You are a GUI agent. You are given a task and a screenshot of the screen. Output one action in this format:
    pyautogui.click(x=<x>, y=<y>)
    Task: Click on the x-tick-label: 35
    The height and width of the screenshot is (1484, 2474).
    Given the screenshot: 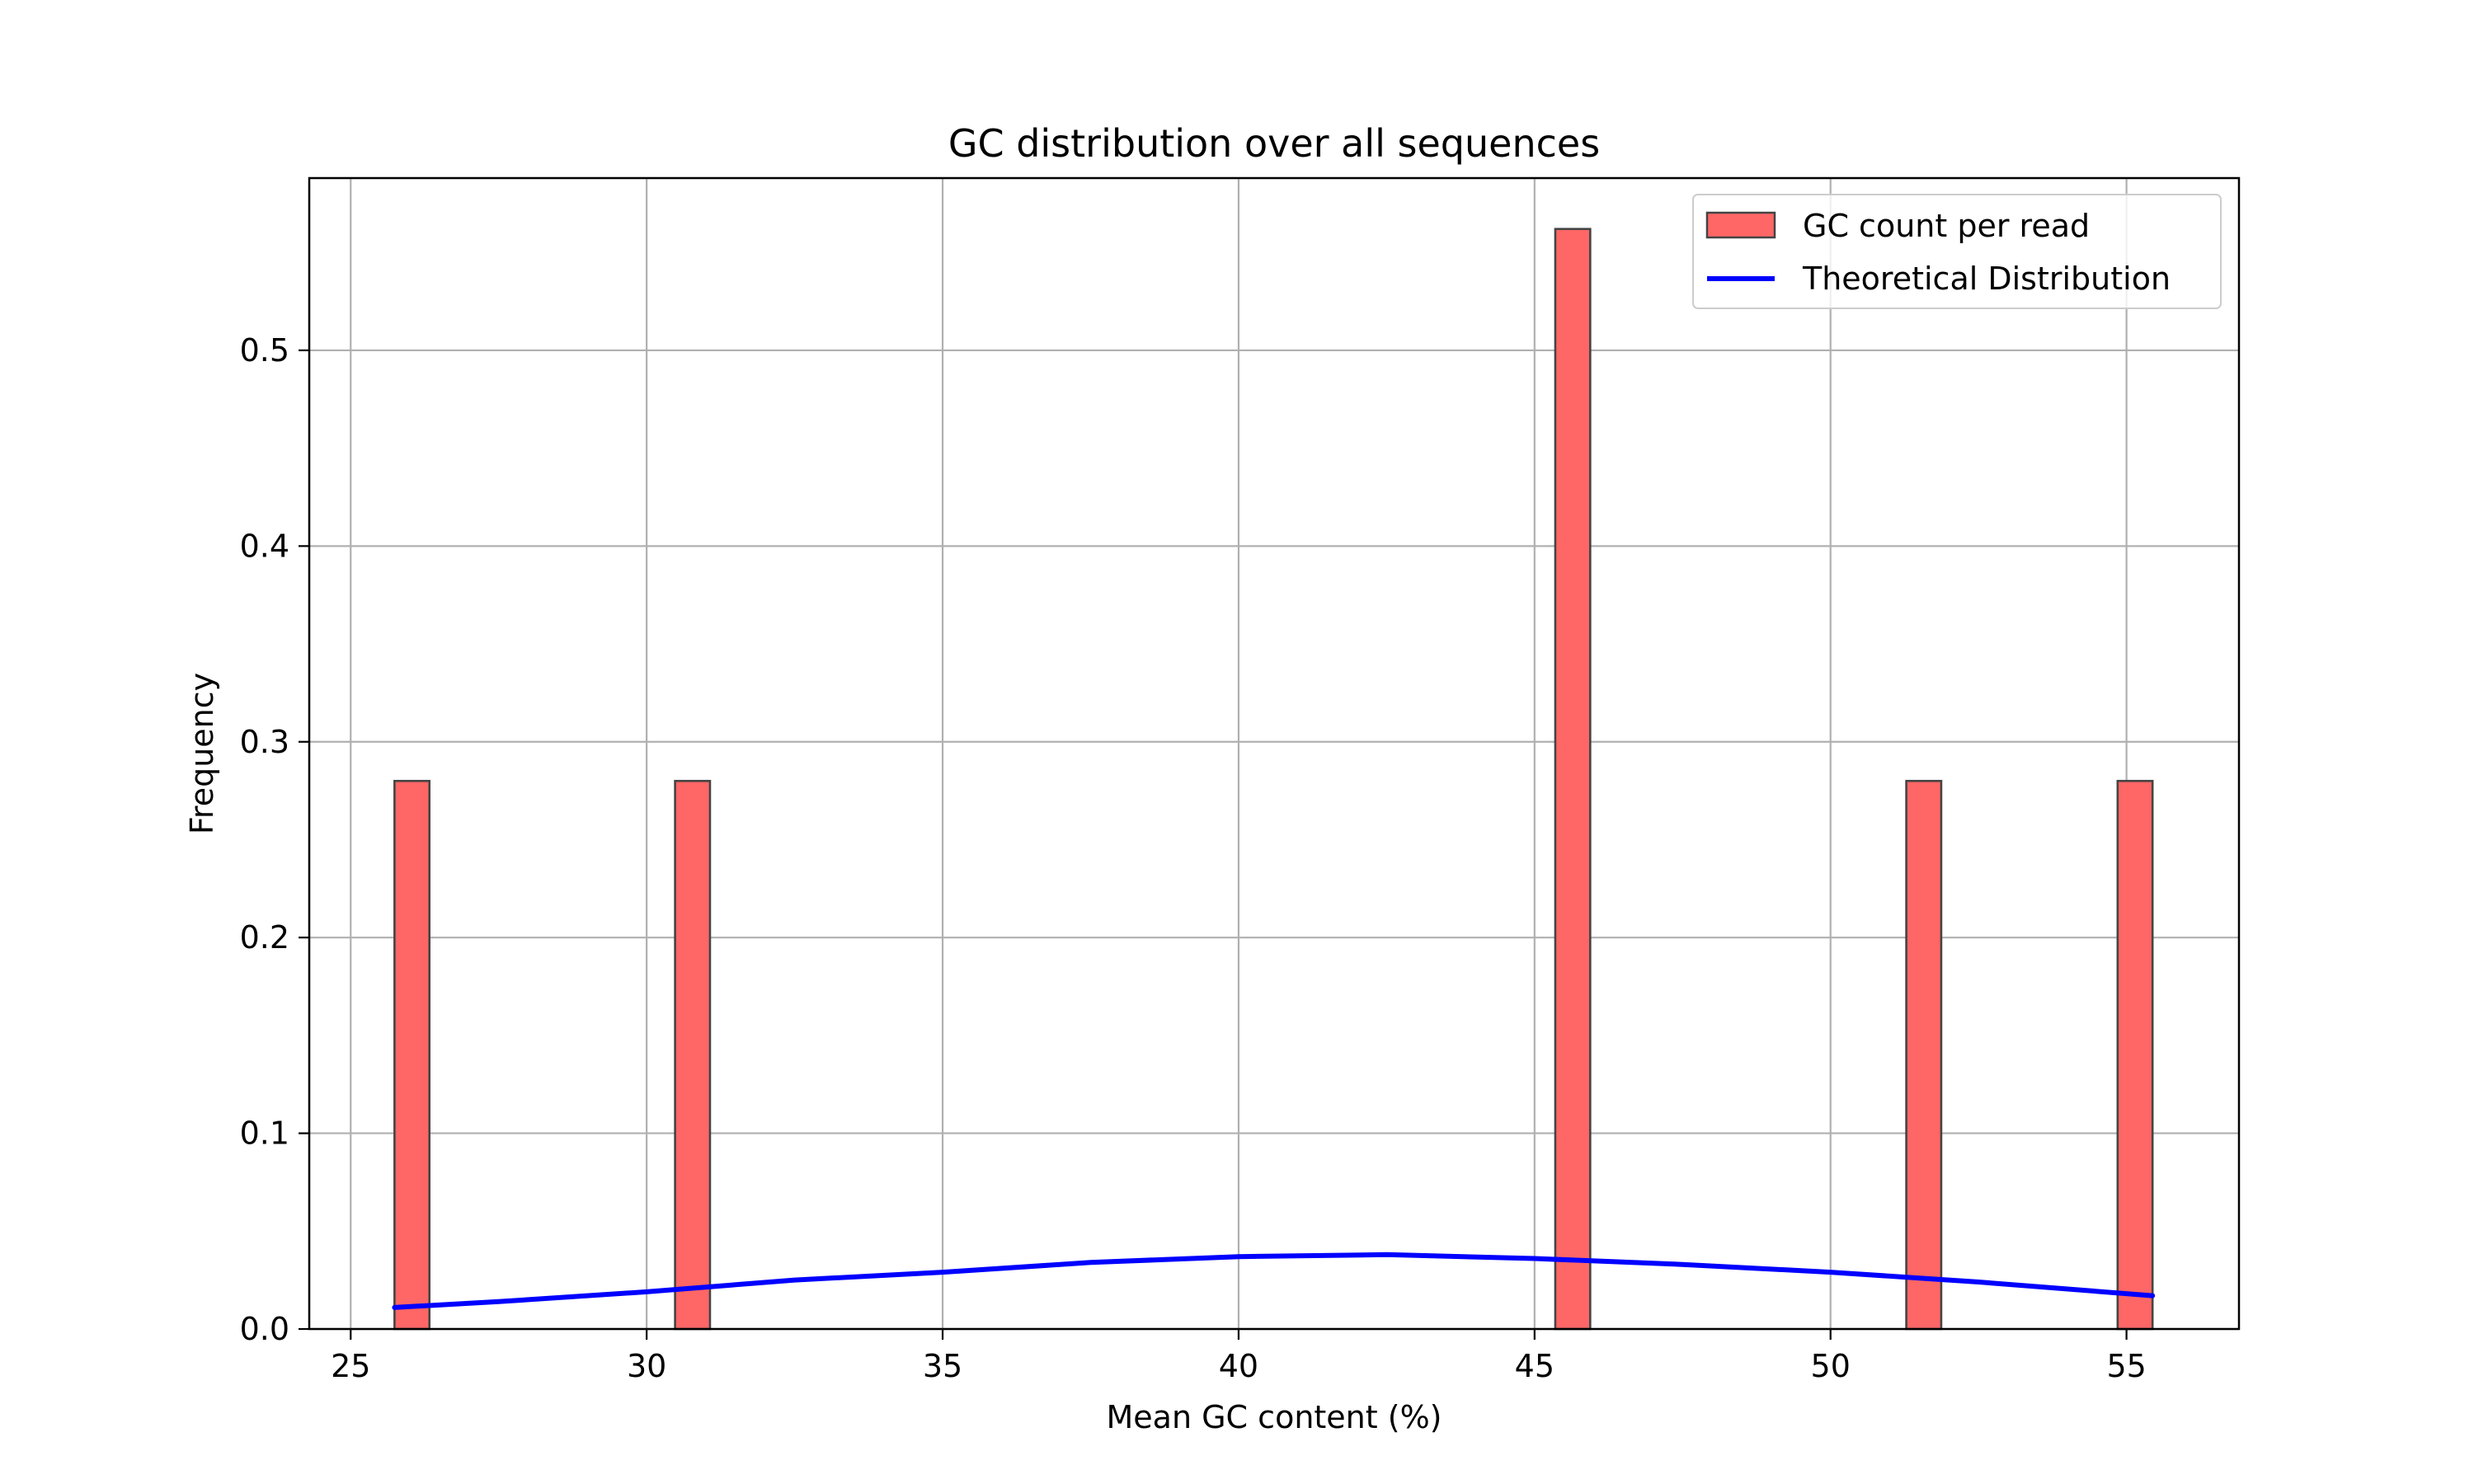 What is the action you would take?
    pyautogui.click(x=942, y=1366)
    